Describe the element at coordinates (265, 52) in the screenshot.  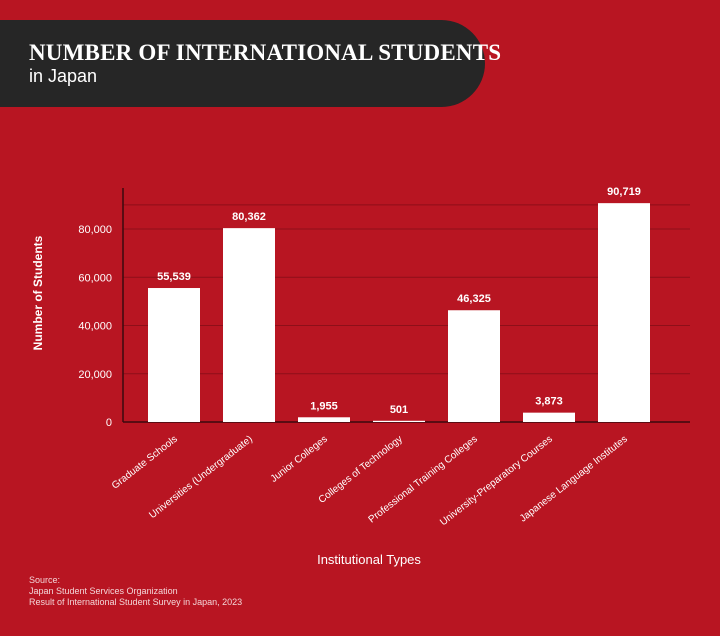
I see `chart-title: NUMBER OF INTERNATIONAL STUDENTS` at that location.